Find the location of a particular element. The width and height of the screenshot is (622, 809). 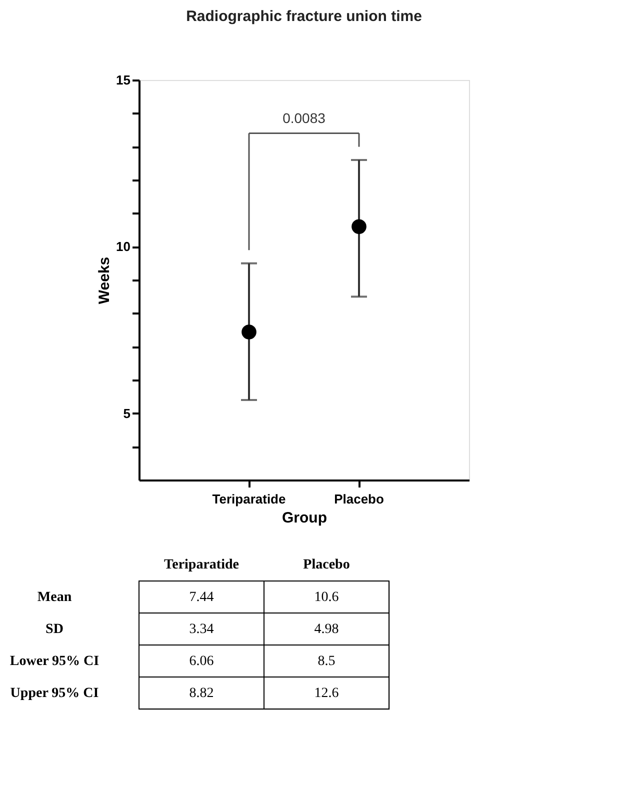

data-label: 7.44 is located at coordinates (201, 597).